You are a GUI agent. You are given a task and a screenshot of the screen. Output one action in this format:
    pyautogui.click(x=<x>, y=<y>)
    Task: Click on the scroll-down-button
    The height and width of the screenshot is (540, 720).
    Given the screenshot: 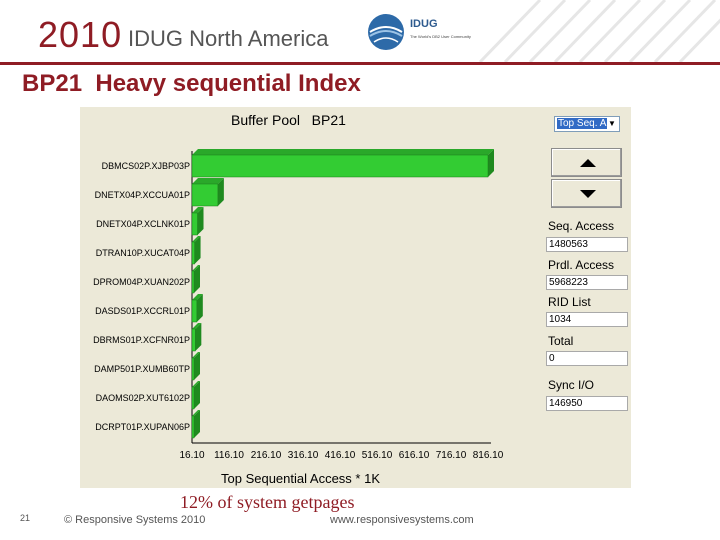 What is the action you would take?
    pyautogui.click(x=586, y=193)
    